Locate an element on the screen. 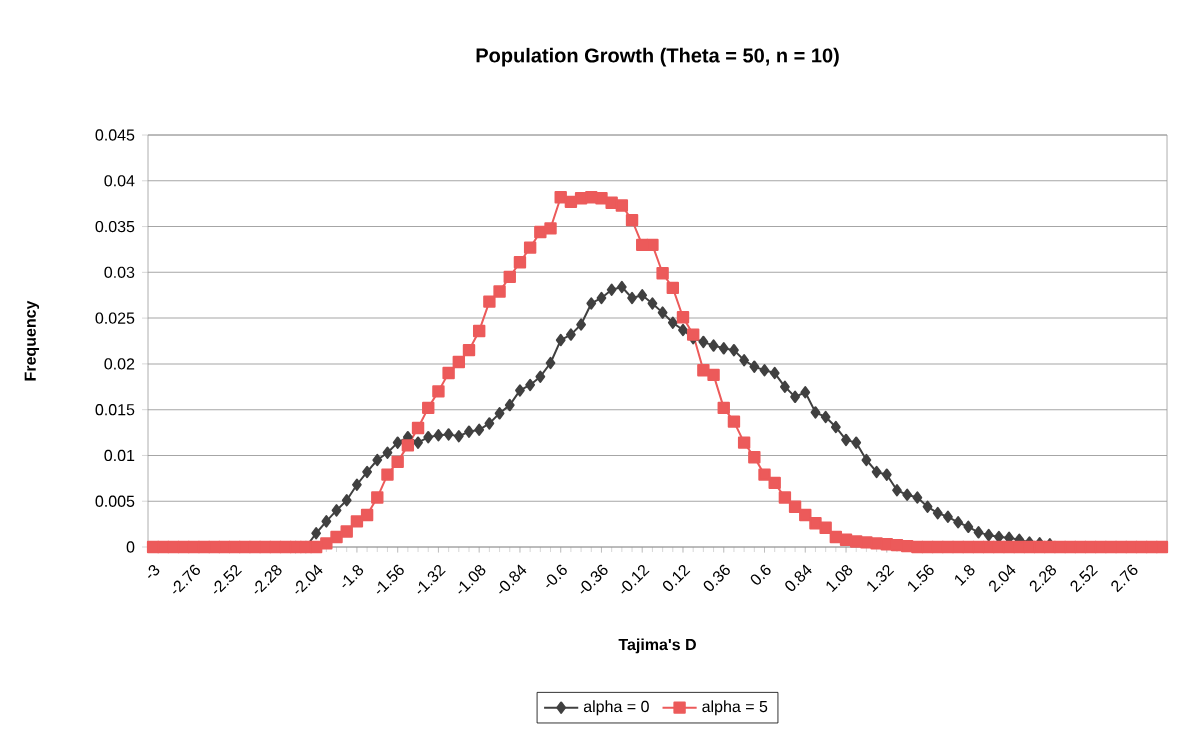 Image resolution: width=1186 pixels, height=736 pixels. legend-label: alpha = 5 is located at coordinates (735, 708).